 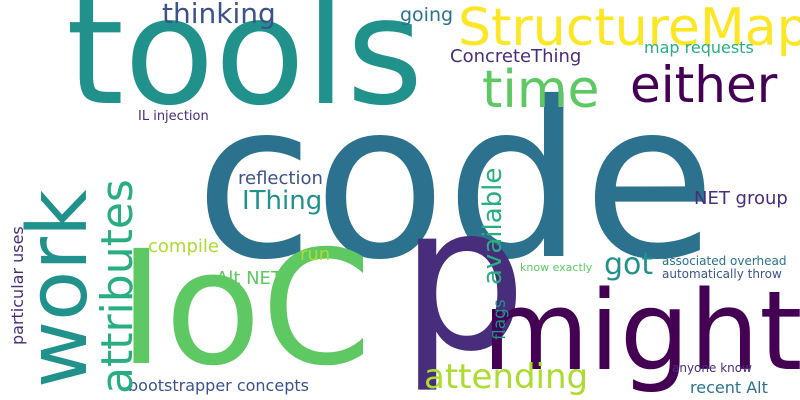 What do you see at coordinates (629, 29) in the screenshot?
I see `word-structuremap: StructureMap` at bounding box center [629, 29].